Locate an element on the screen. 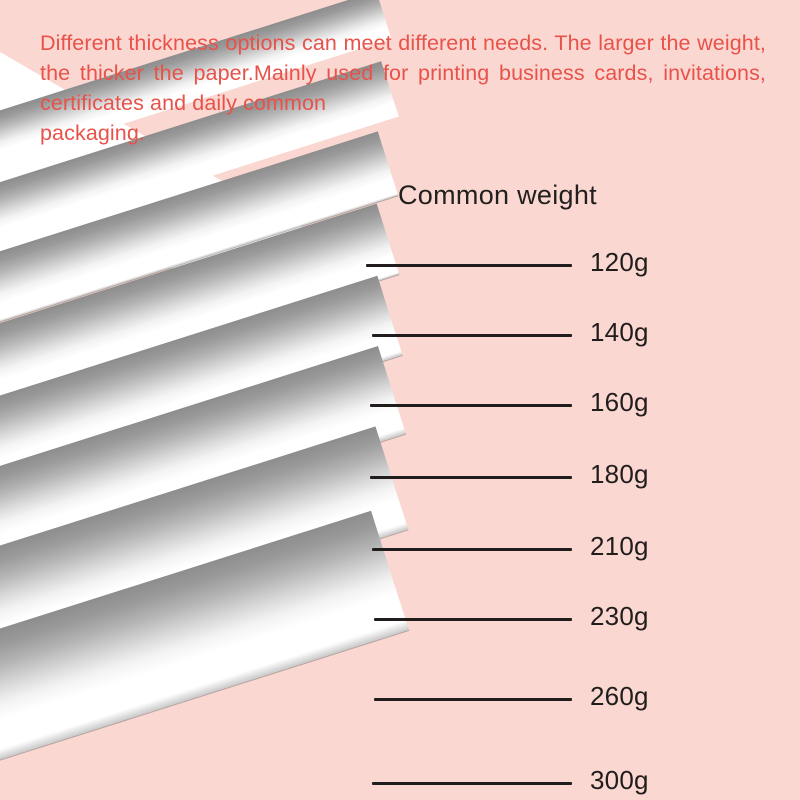  weight-label-260g: 260g is located at coordinates (619, 696).